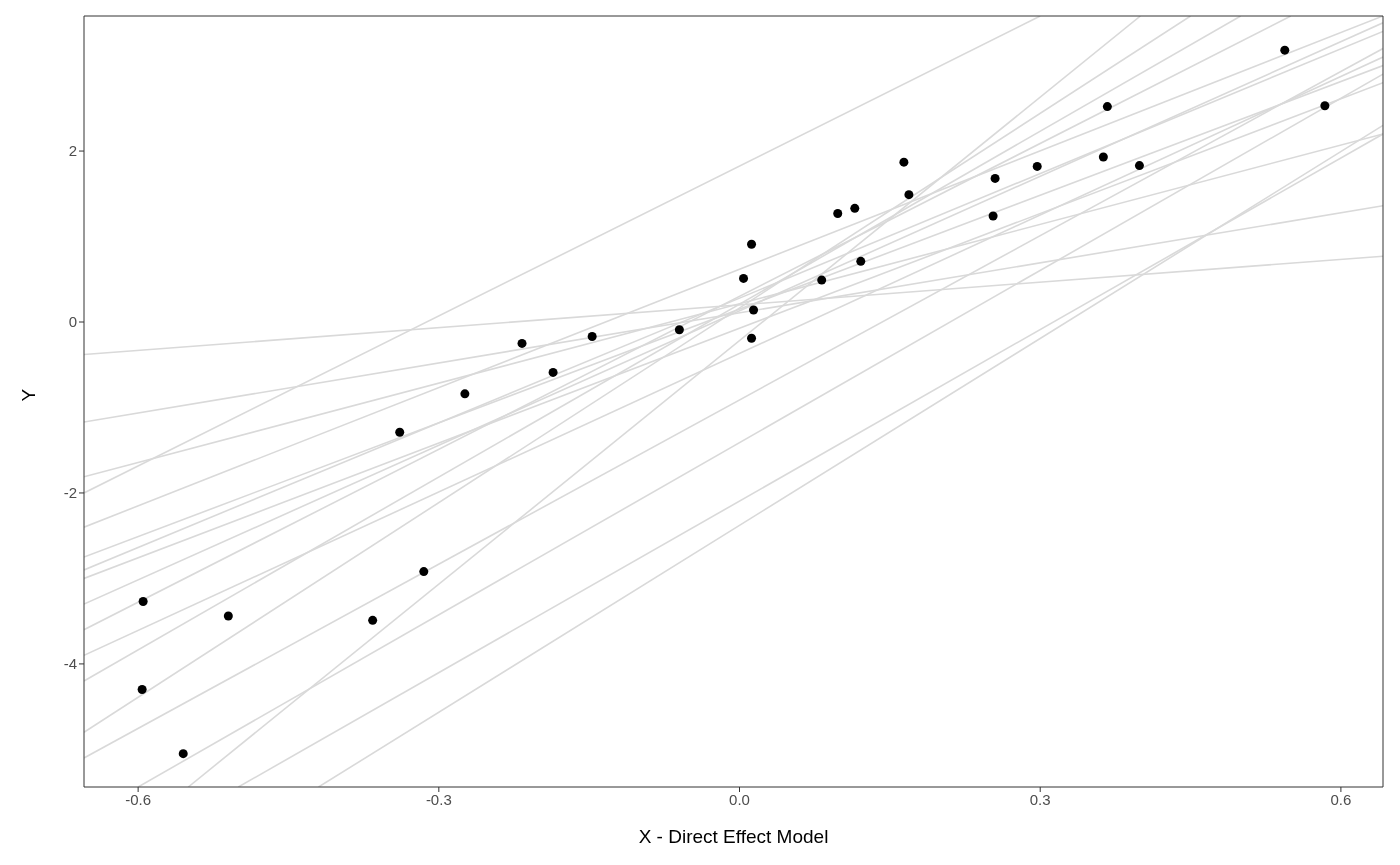 The width and height of the screenshot is (1400, 865). What do you see at coordinates (438, 799) in the screenshot?
I see `x-tick-label: -0.3` at bounding box center [438, 799].